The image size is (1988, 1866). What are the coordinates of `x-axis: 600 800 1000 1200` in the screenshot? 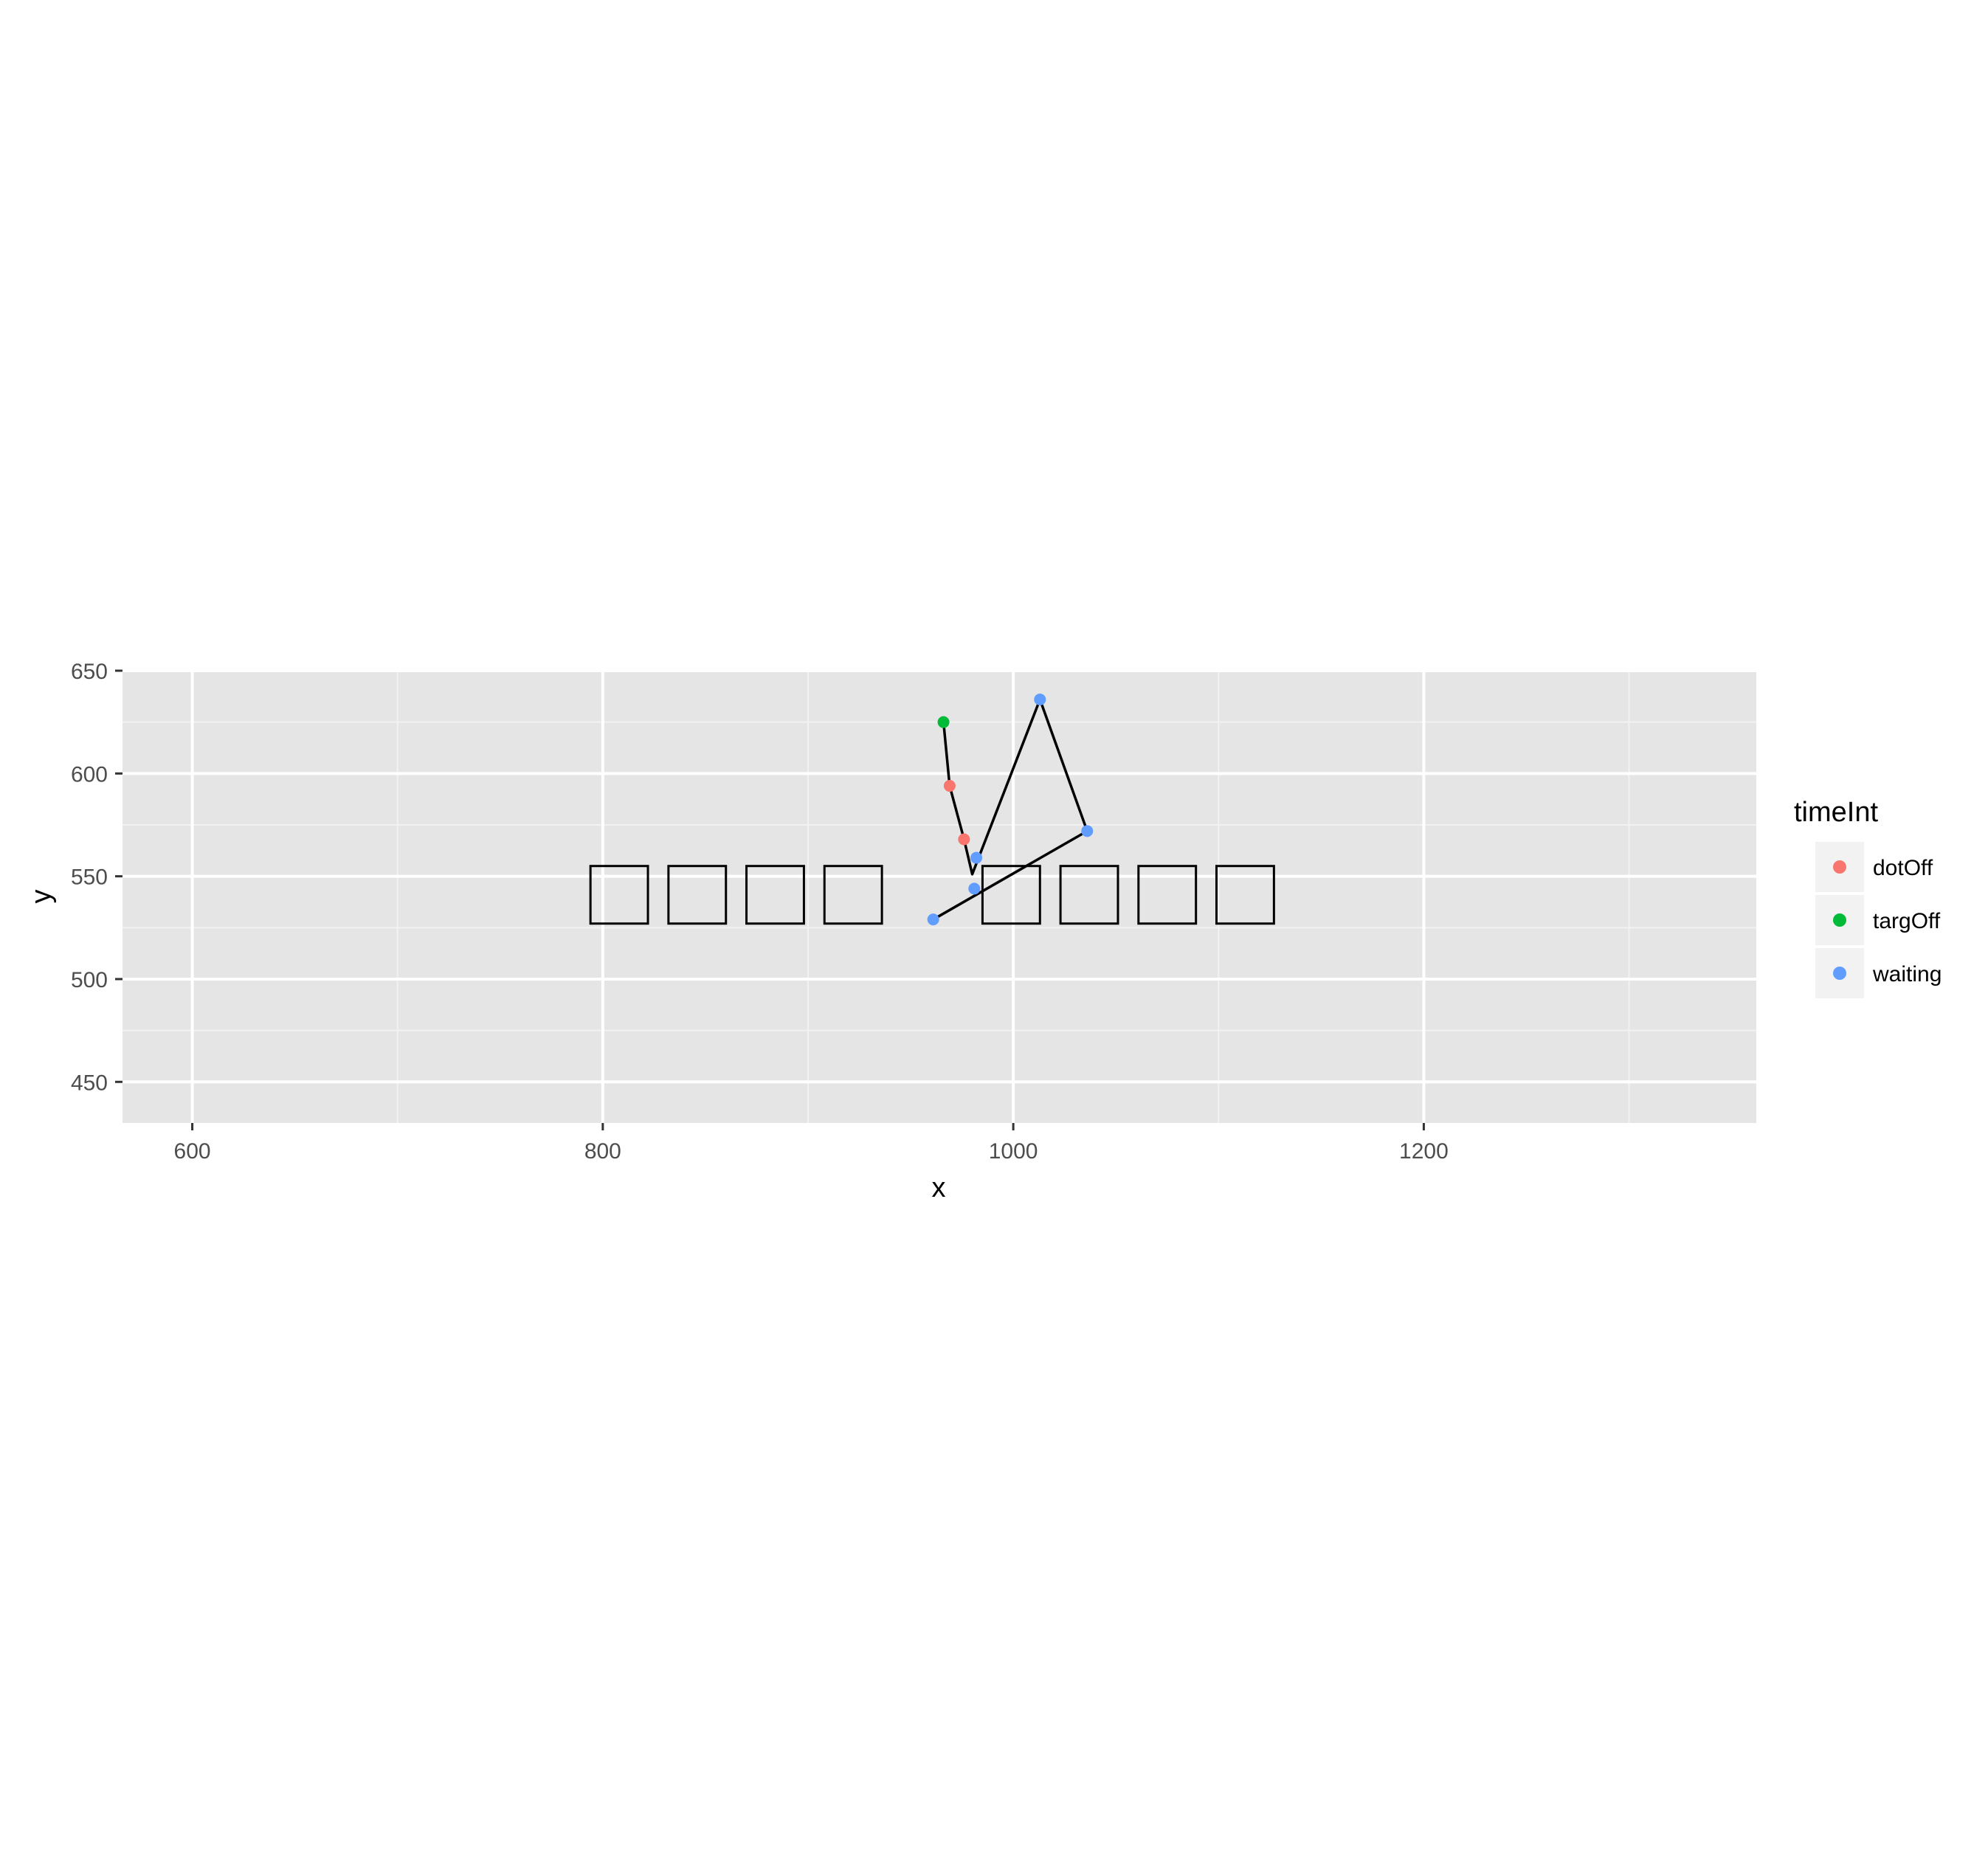 It's located at (811, 1143).